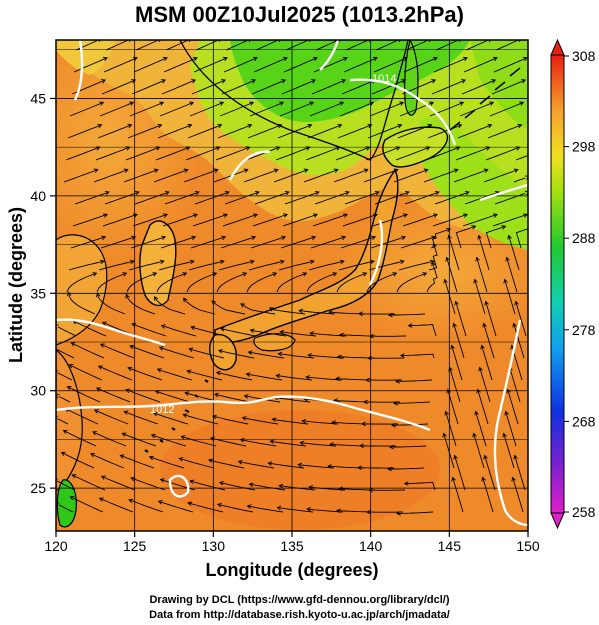 This screenshot has height=625, width=599. I want to click on honshu-land, so click(306, 256).